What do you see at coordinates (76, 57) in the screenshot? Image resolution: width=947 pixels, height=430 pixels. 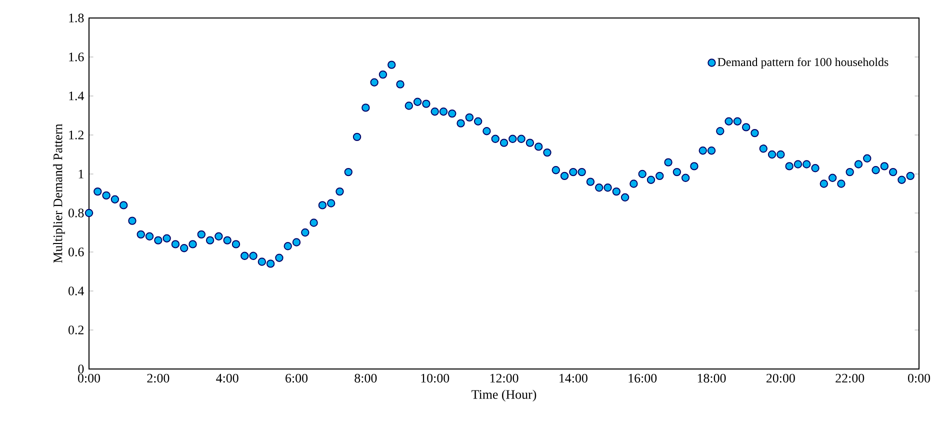 I see `y-tick-label: 1.6` at bounding box center [76, 57].